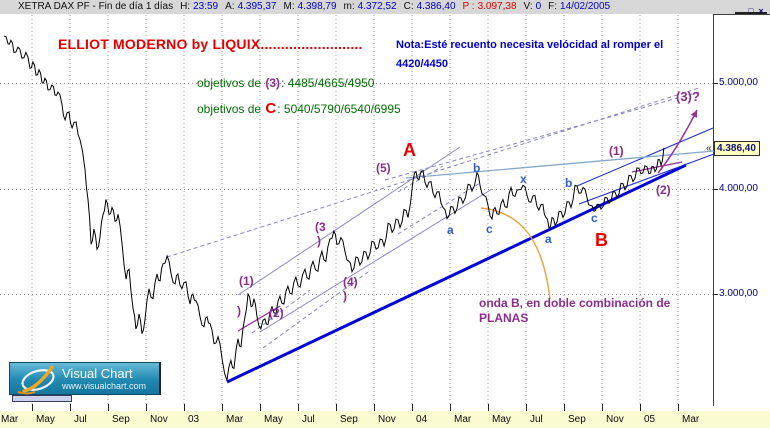 Image resolution: width=770 pixels, height=428 pixels. I want to click on wave-label: x, so click(523, 179).